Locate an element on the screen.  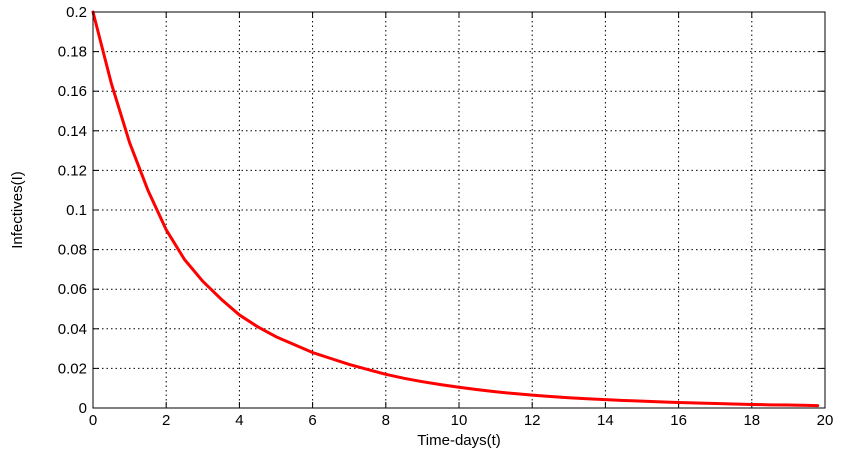
y-tick-label: 0.2 is located at coordinates (76, 12).